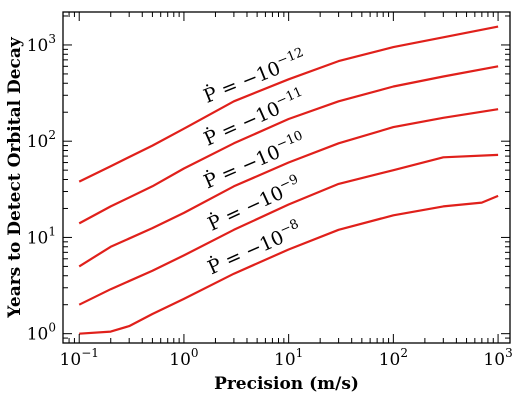 This screenshot has height=402, width=520. What do you see at coordinates (41, 333) in the screenshot?
I see `y-tick-label: 10⁰` at bounding box center [41, 333].